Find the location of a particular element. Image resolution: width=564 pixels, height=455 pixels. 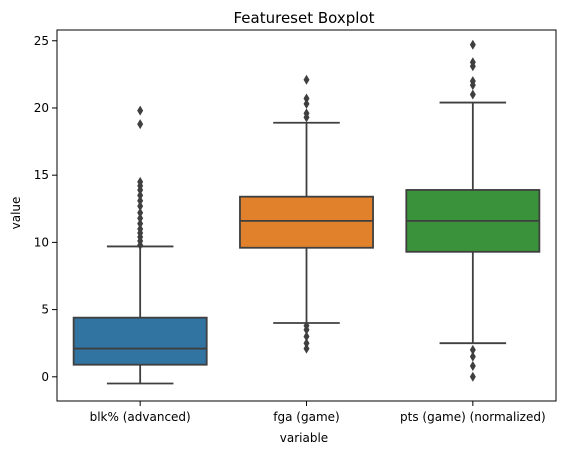

y-tick-label: 20 is located at coordinates (41, 108).